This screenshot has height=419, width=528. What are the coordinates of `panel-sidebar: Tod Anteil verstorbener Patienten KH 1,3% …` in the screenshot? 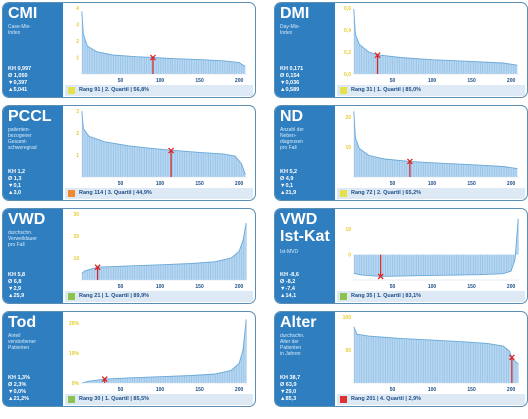 It's located at (33, 359).